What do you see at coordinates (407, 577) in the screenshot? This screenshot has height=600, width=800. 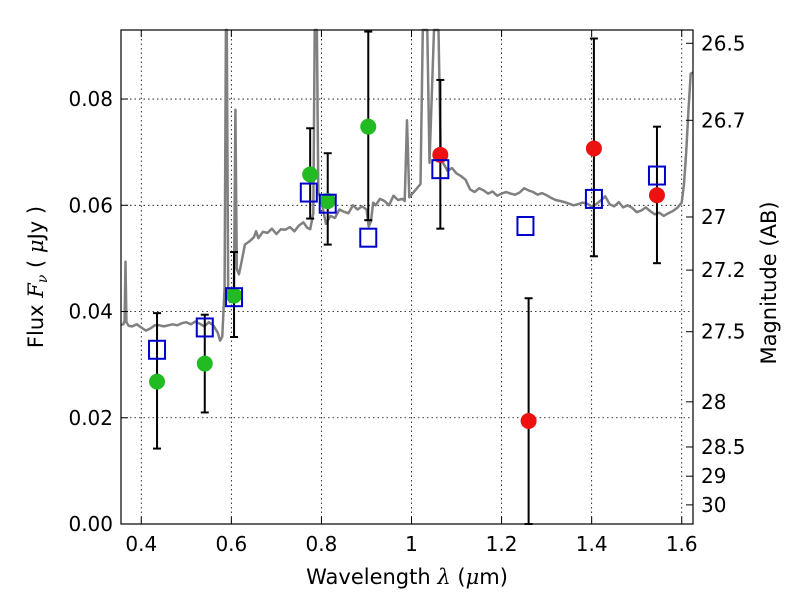 I see `x-axis-label: Wavelength λ (μm)` at bounding box center [407, 577].